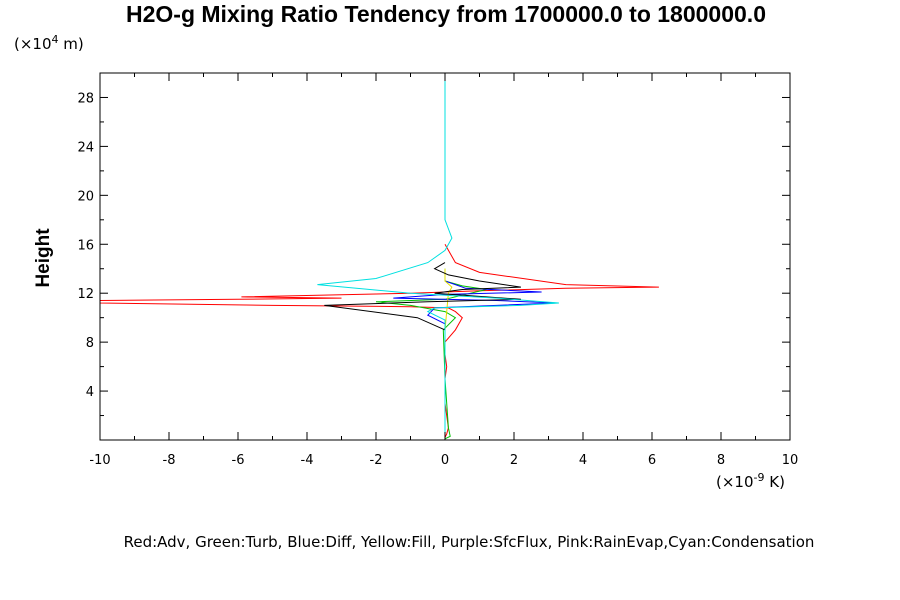 The image size is (900, 600). What do you see at coordinates (90, 392) in the screenshot?
I see `y-tick-label: 4` at bounding box center [90, 392].